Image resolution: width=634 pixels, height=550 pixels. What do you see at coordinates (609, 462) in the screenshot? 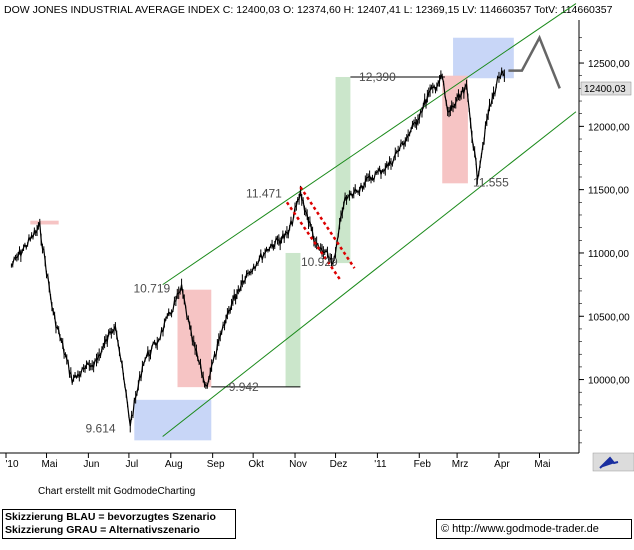
I see `chart-tool-icon` at bounding box center [609, 462].